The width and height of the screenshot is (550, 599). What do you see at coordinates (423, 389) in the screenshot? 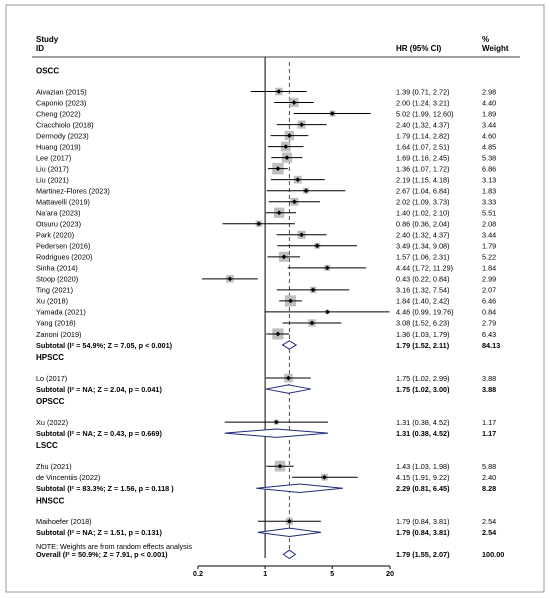
I see `hr-ci-value: 1.75 (1.02, 3.00)` at bounding box center [423, 389].